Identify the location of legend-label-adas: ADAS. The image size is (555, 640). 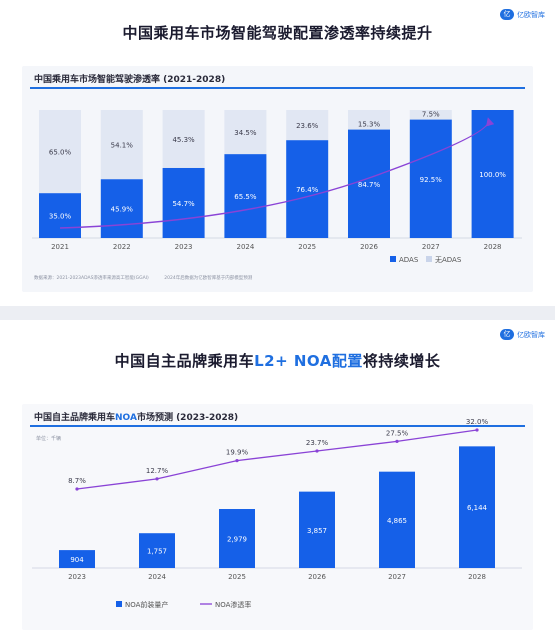
(409, 260).